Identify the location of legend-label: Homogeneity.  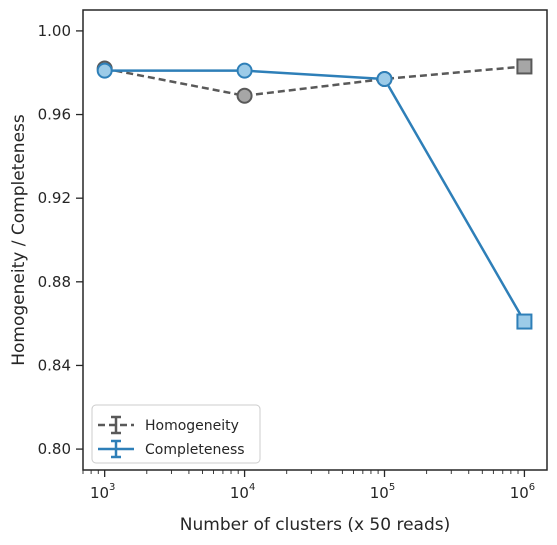
(192, 426).